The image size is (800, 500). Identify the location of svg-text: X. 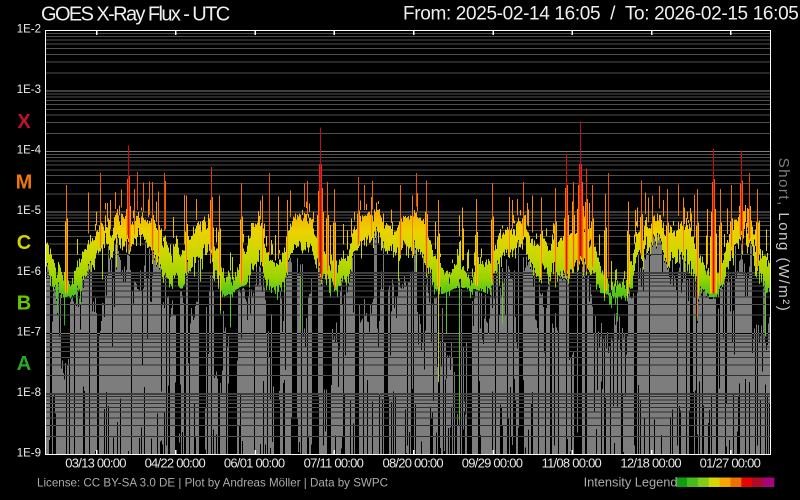
(24, 122).